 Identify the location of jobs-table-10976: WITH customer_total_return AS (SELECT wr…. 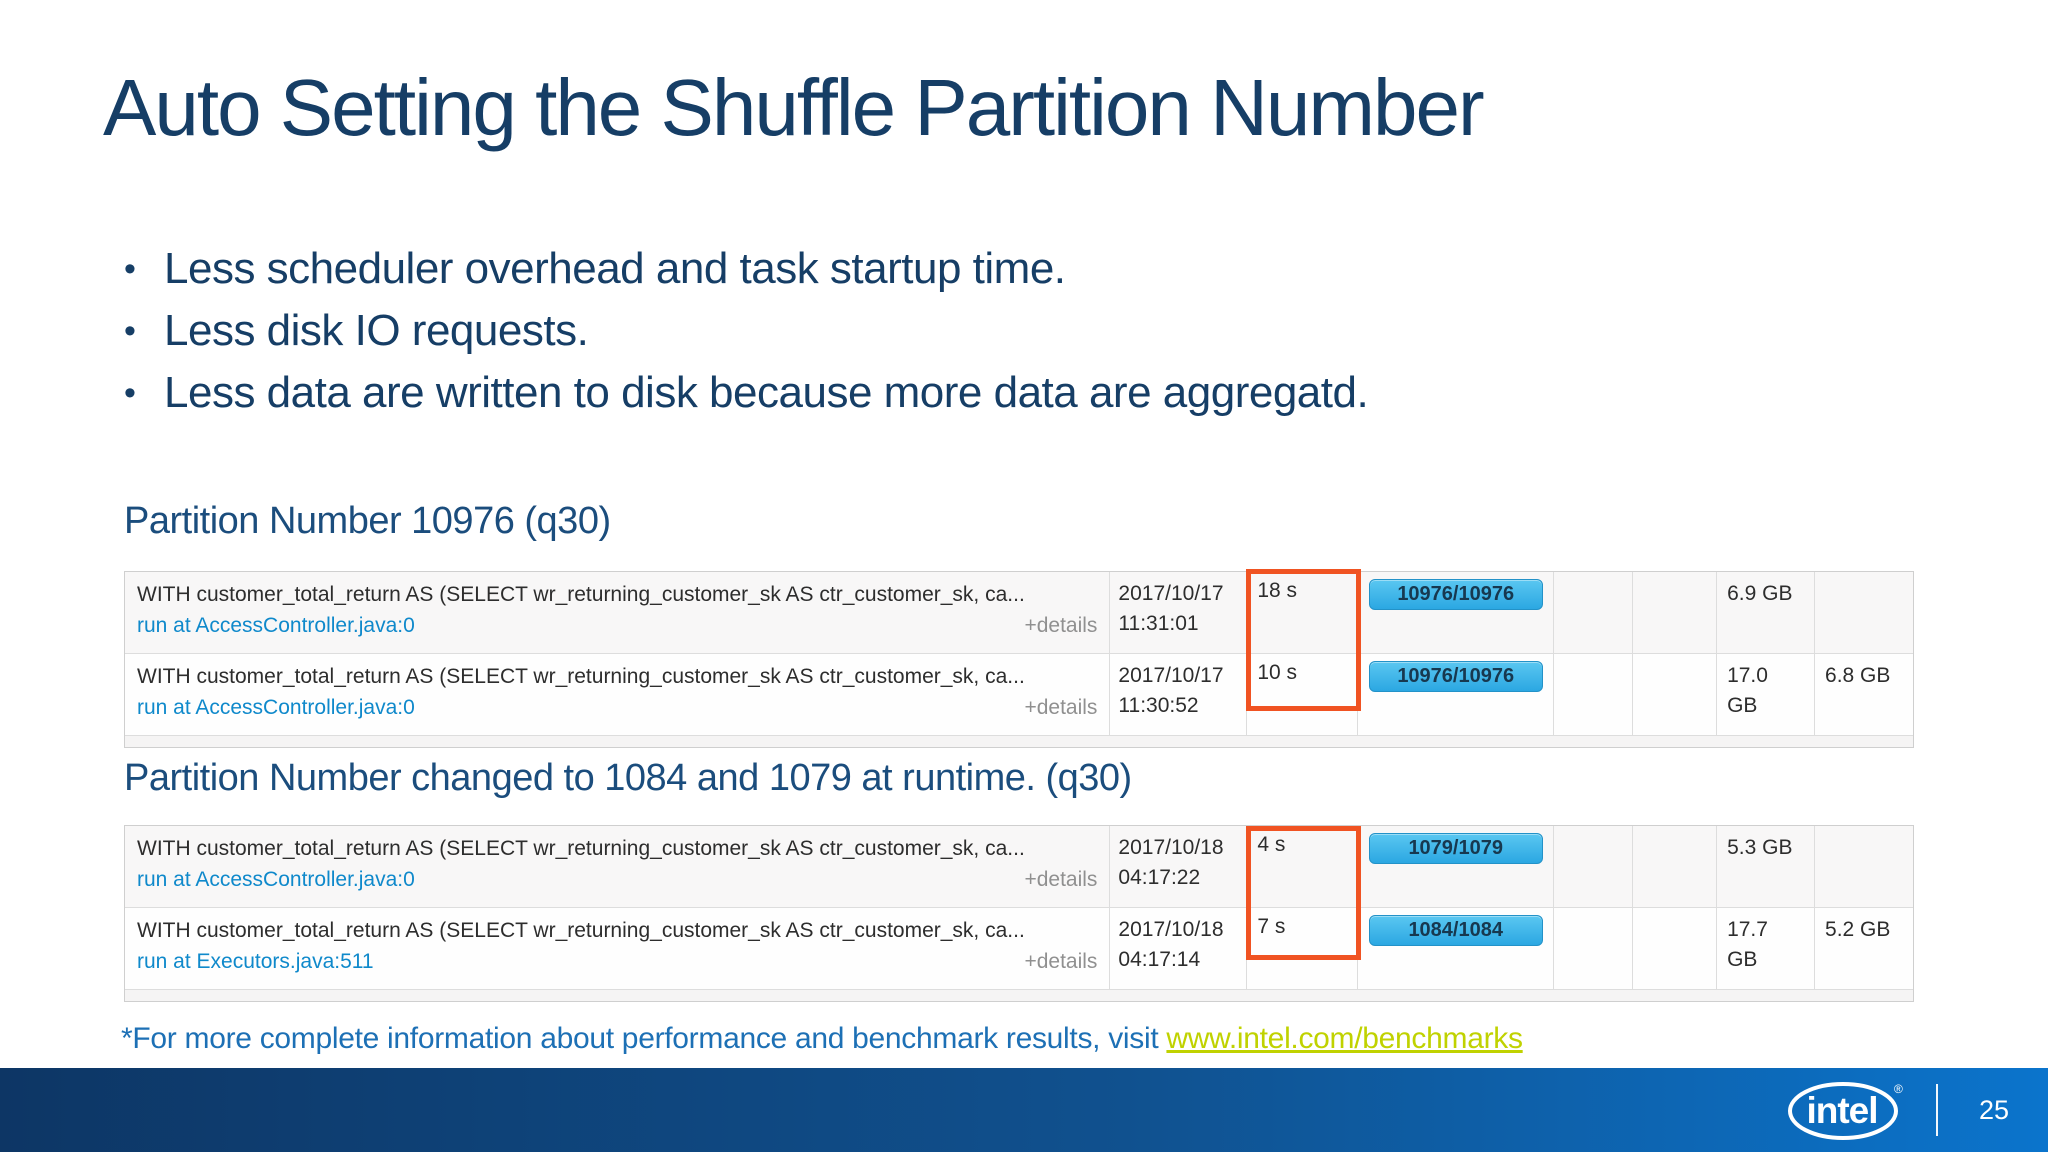
(1019, 658).